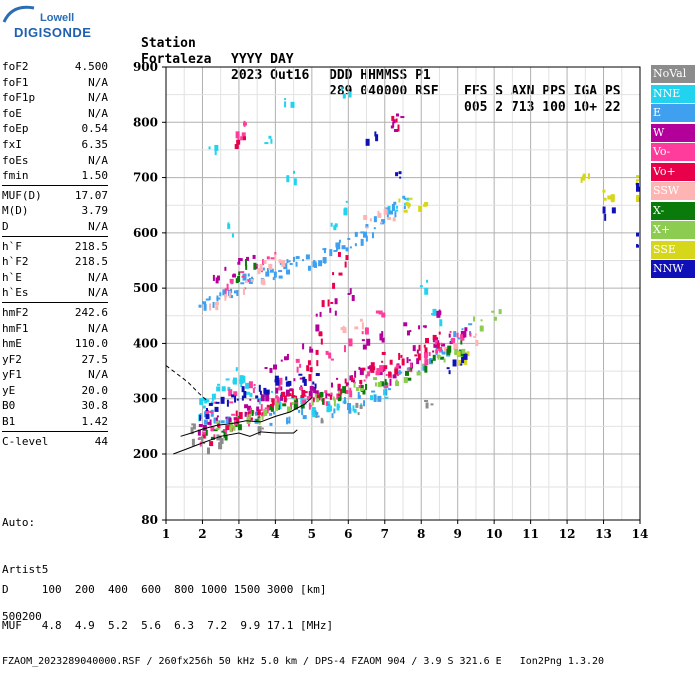 Image resolution: width=700 pixels, height=680 pixels. I want to click on x-tick-label: 8, so click(421, 534).